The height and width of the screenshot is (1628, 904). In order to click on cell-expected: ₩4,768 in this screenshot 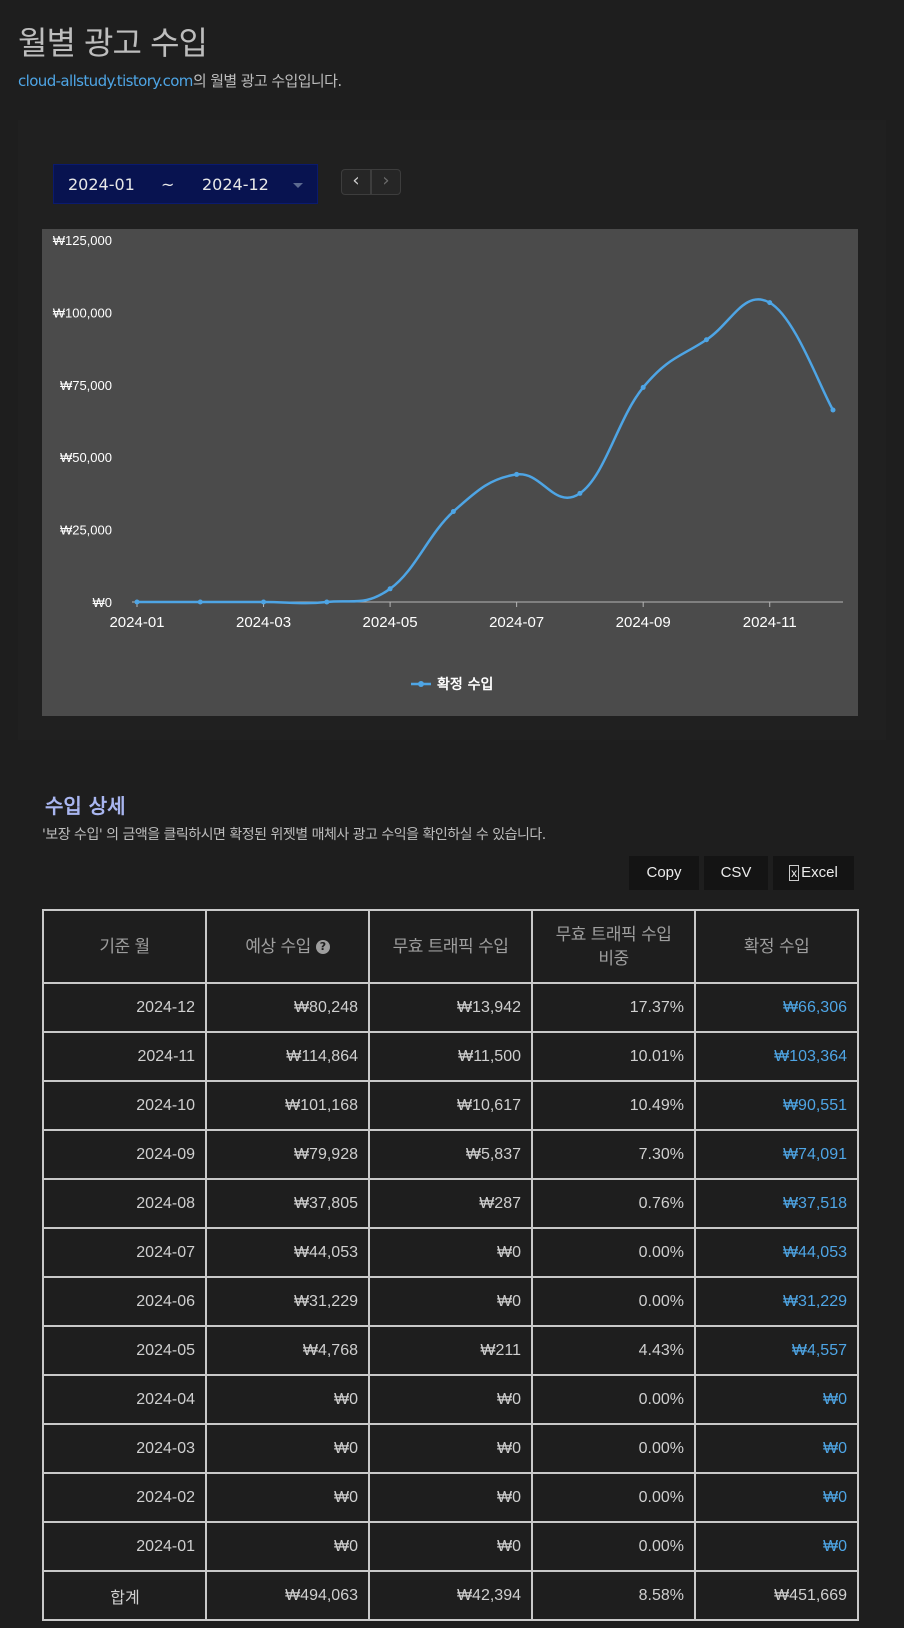, I will do `click(287, 1350)`.